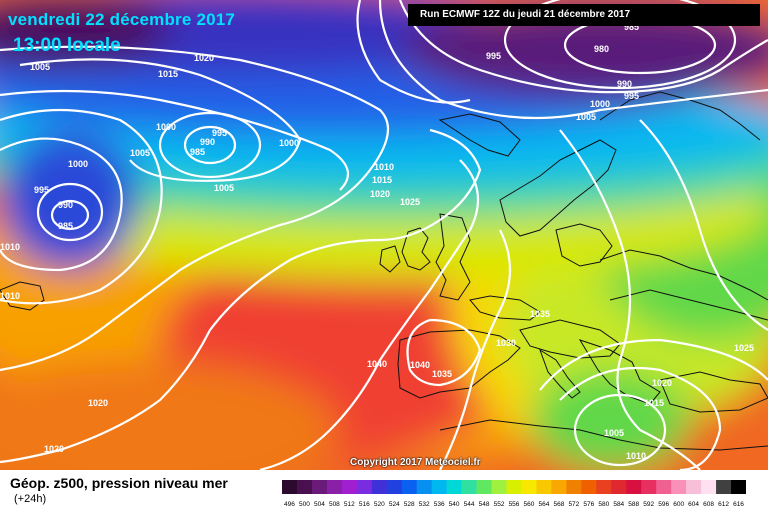  What do you see at coordinates (573, 504) in the screenshot?
I see `scale-label: 572` at bounding box center [573, 504].